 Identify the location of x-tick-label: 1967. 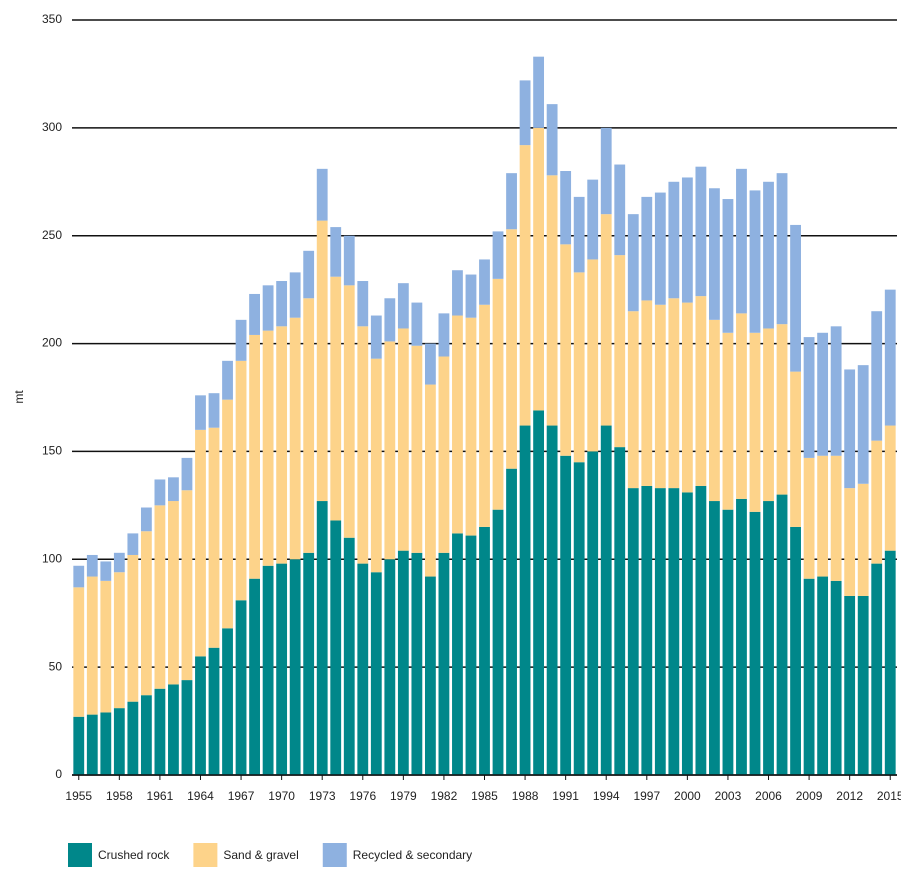
(241, 796).